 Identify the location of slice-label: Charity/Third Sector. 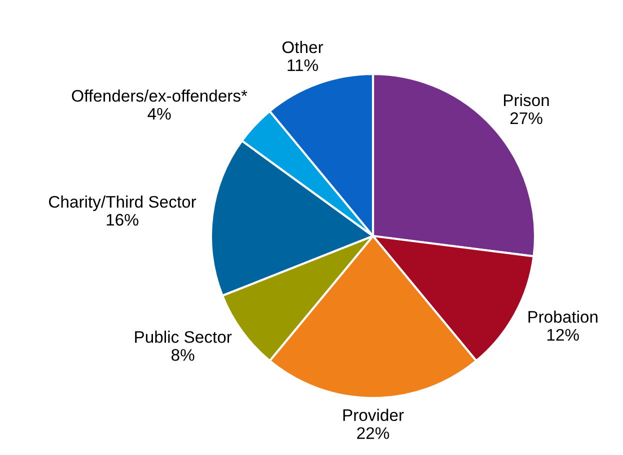
(122, 204).